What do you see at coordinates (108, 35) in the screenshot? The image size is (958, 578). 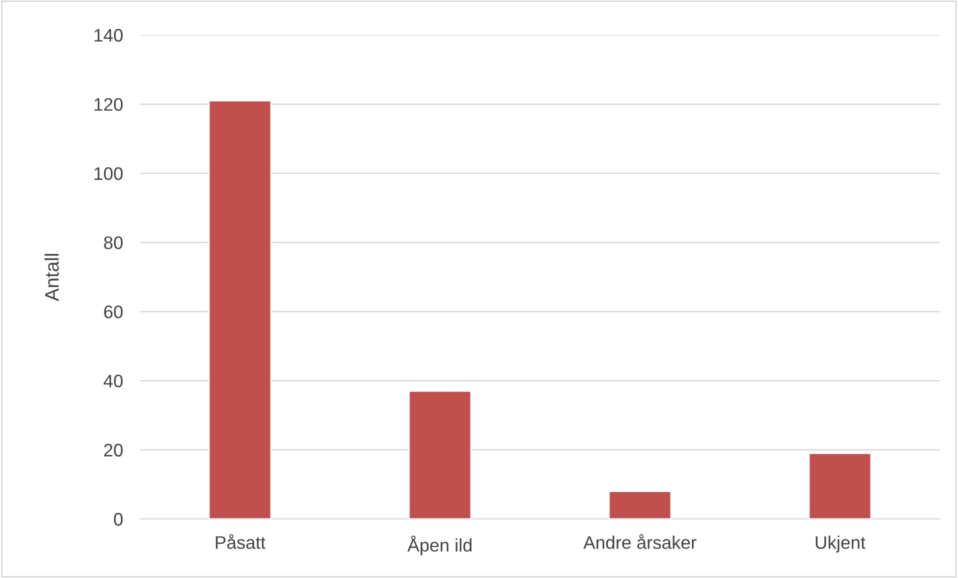 I see `y-tick-label: 140` at bounding box center [108, 35].